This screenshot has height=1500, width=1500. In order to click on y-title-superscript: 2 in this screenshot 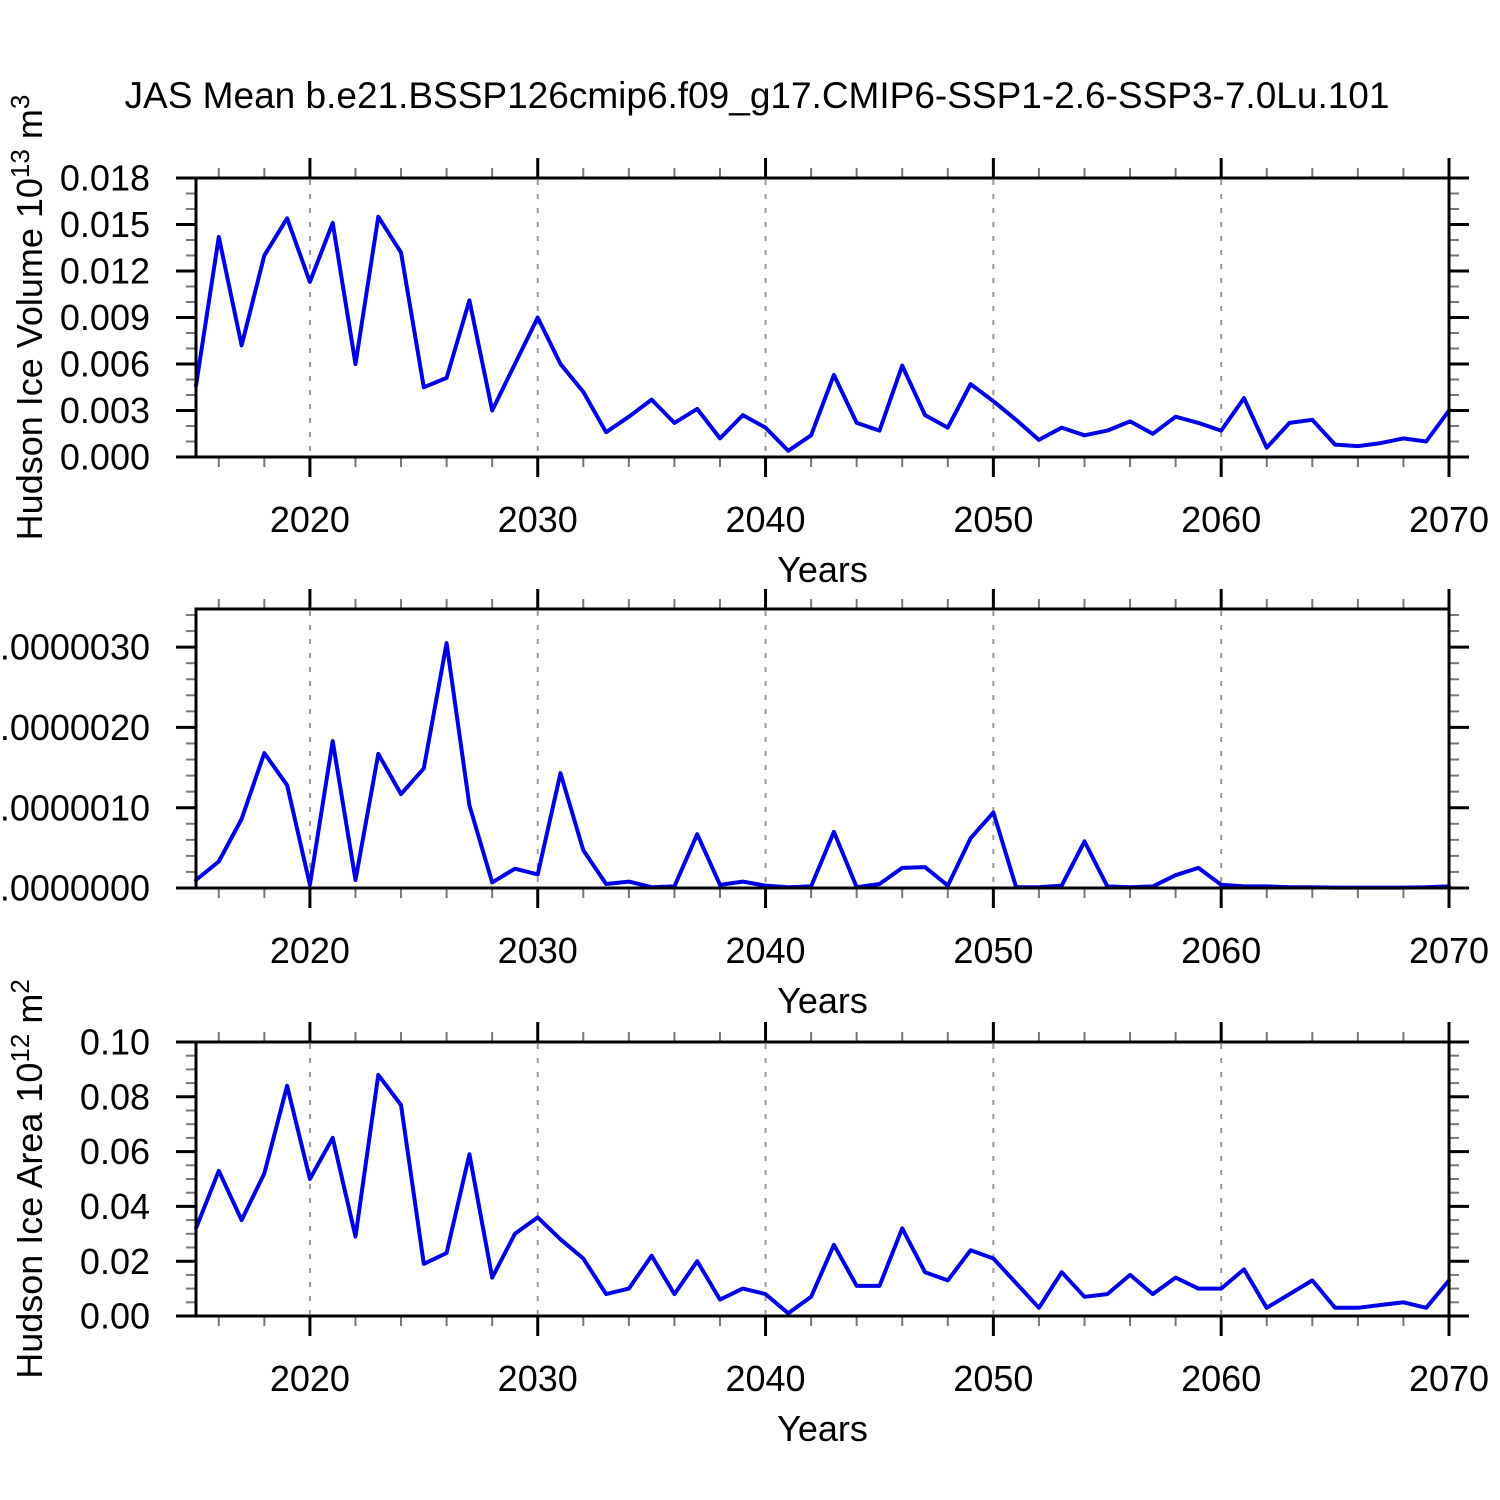, I will do `click(20, 986)`.